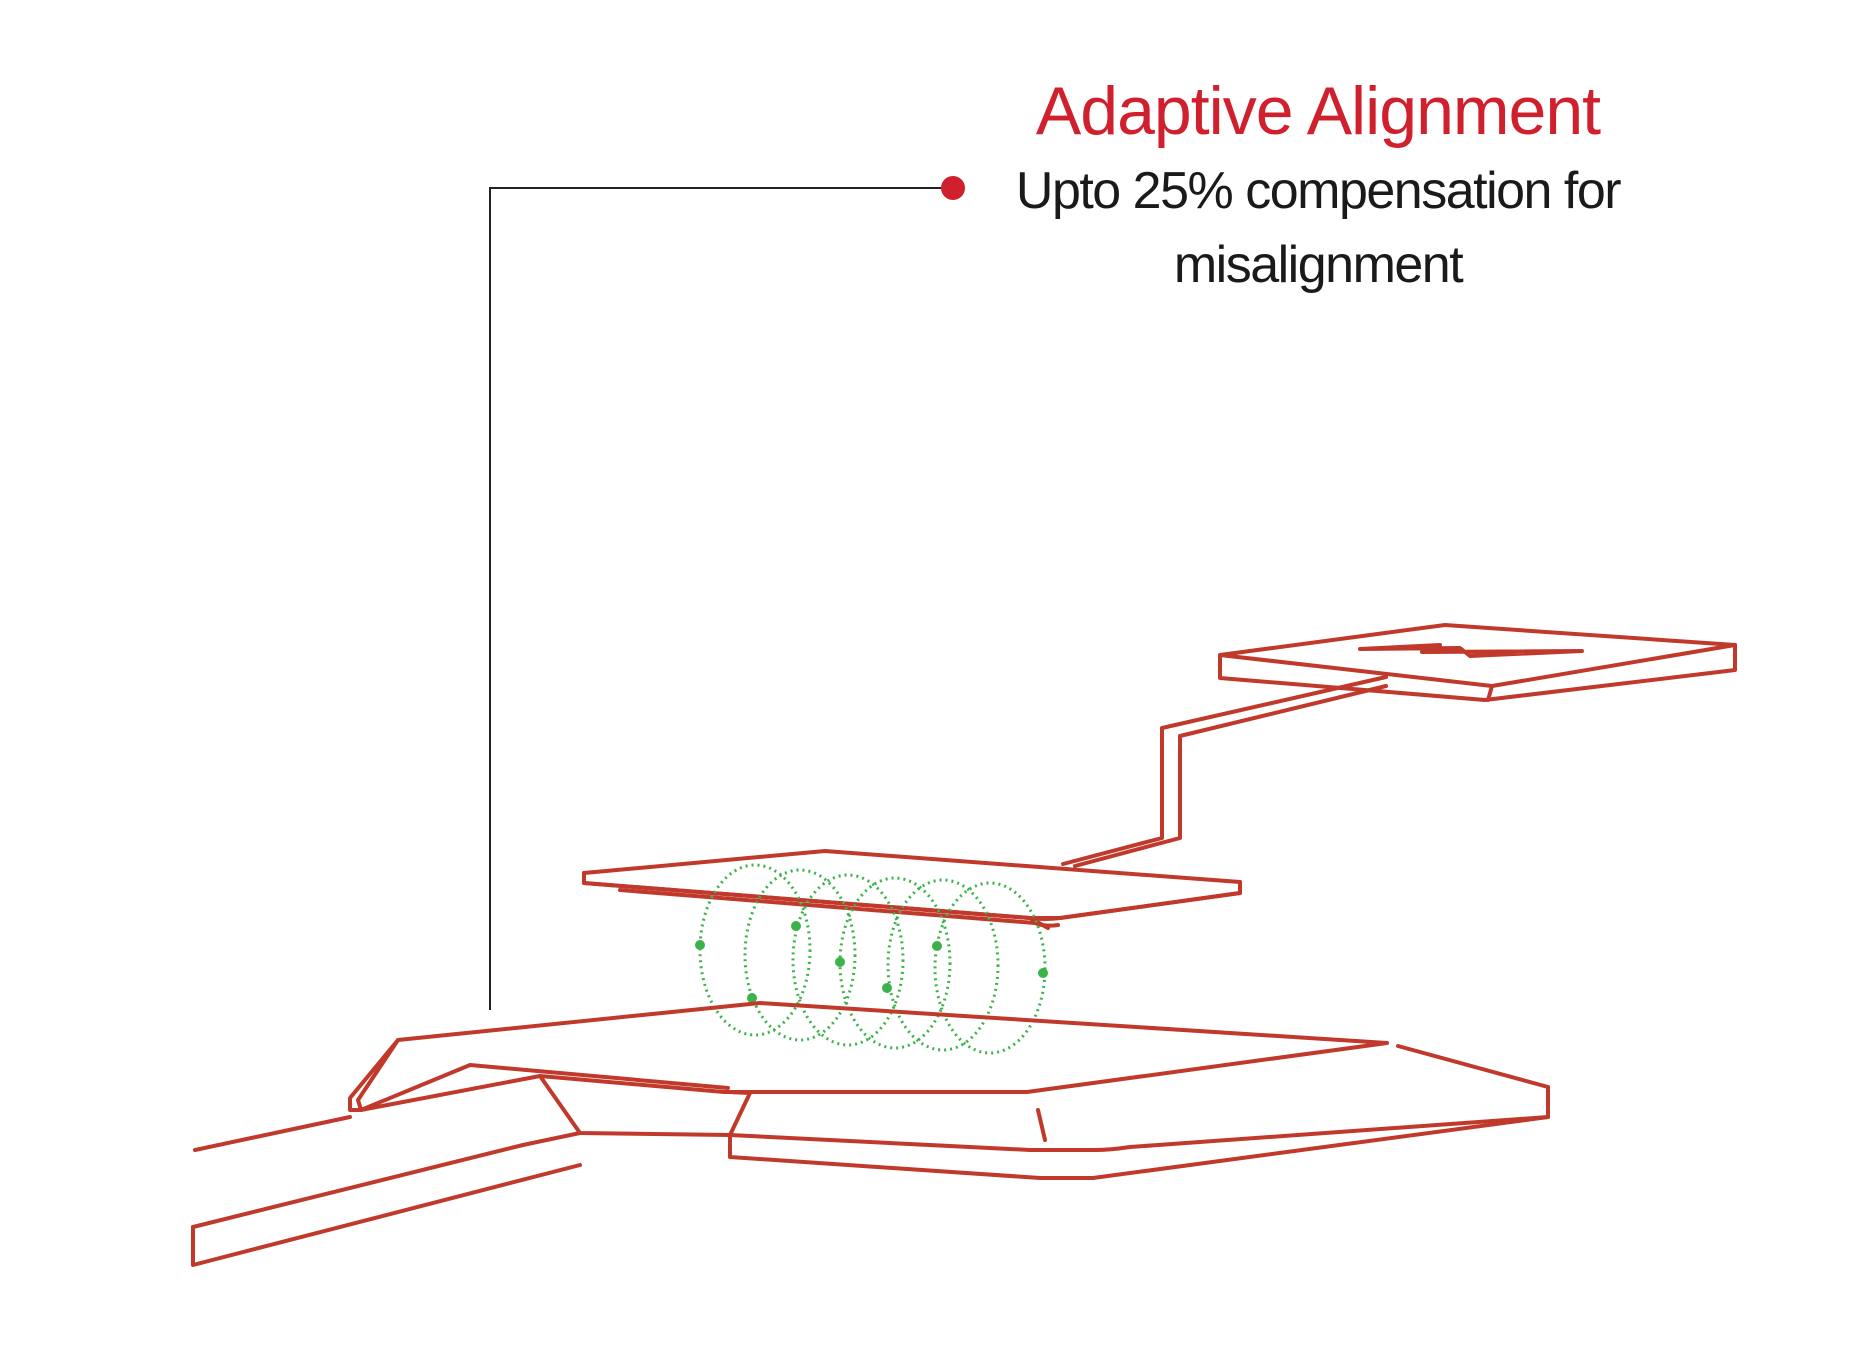 Image resolution: width=1860 pixels, height=1356 pixels. What do you see at coordinates (1318, 191) in the screenshot?
I see `annotation-caption-line-1: Upto 25% compensation for` at bounding box center [1318, 191].